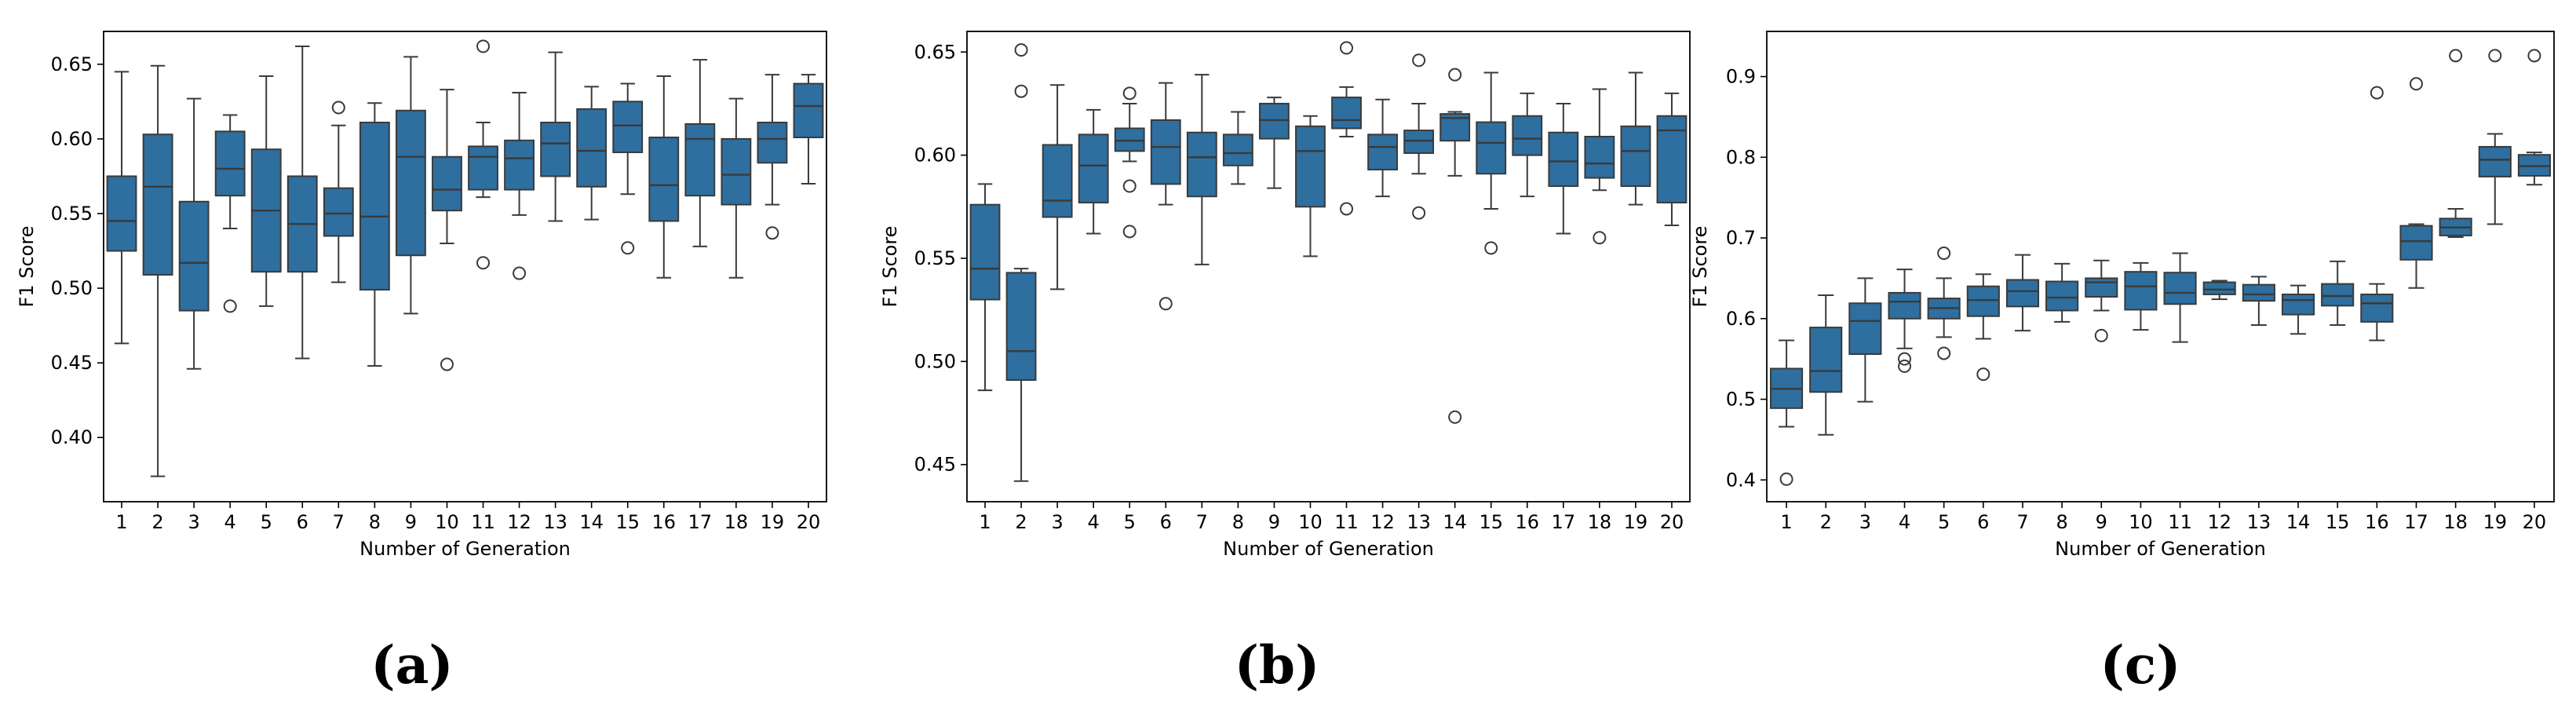 The width and height of the screenshot is (2576, 709). I want to click on x-tick-label: 15, so click(1491, 522).